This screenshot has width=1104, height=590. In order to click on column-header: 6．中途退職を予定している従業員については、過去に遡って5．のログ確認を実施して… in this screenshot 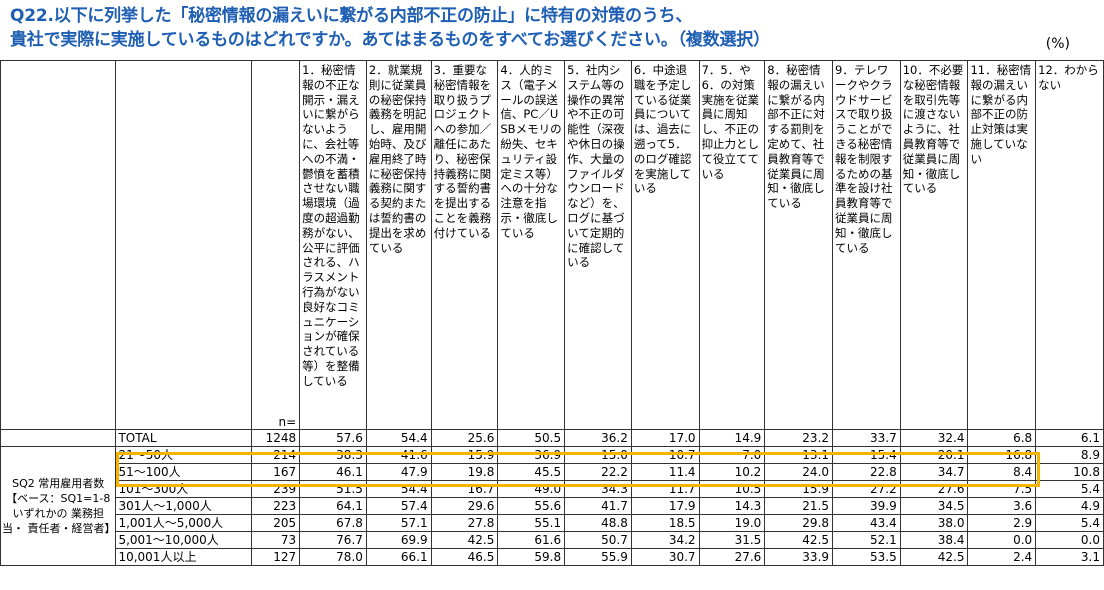, I will do `click(665, 245)`.